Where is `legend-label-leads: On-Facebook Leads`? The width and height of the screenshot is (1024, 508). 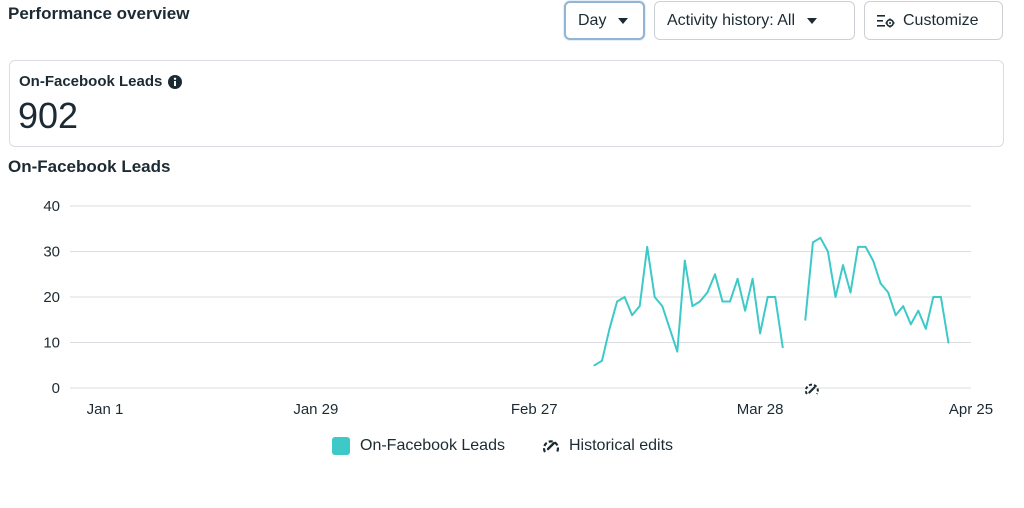
legend-label-leads: On-Facebook Leads is located at coordinates (432, 445).